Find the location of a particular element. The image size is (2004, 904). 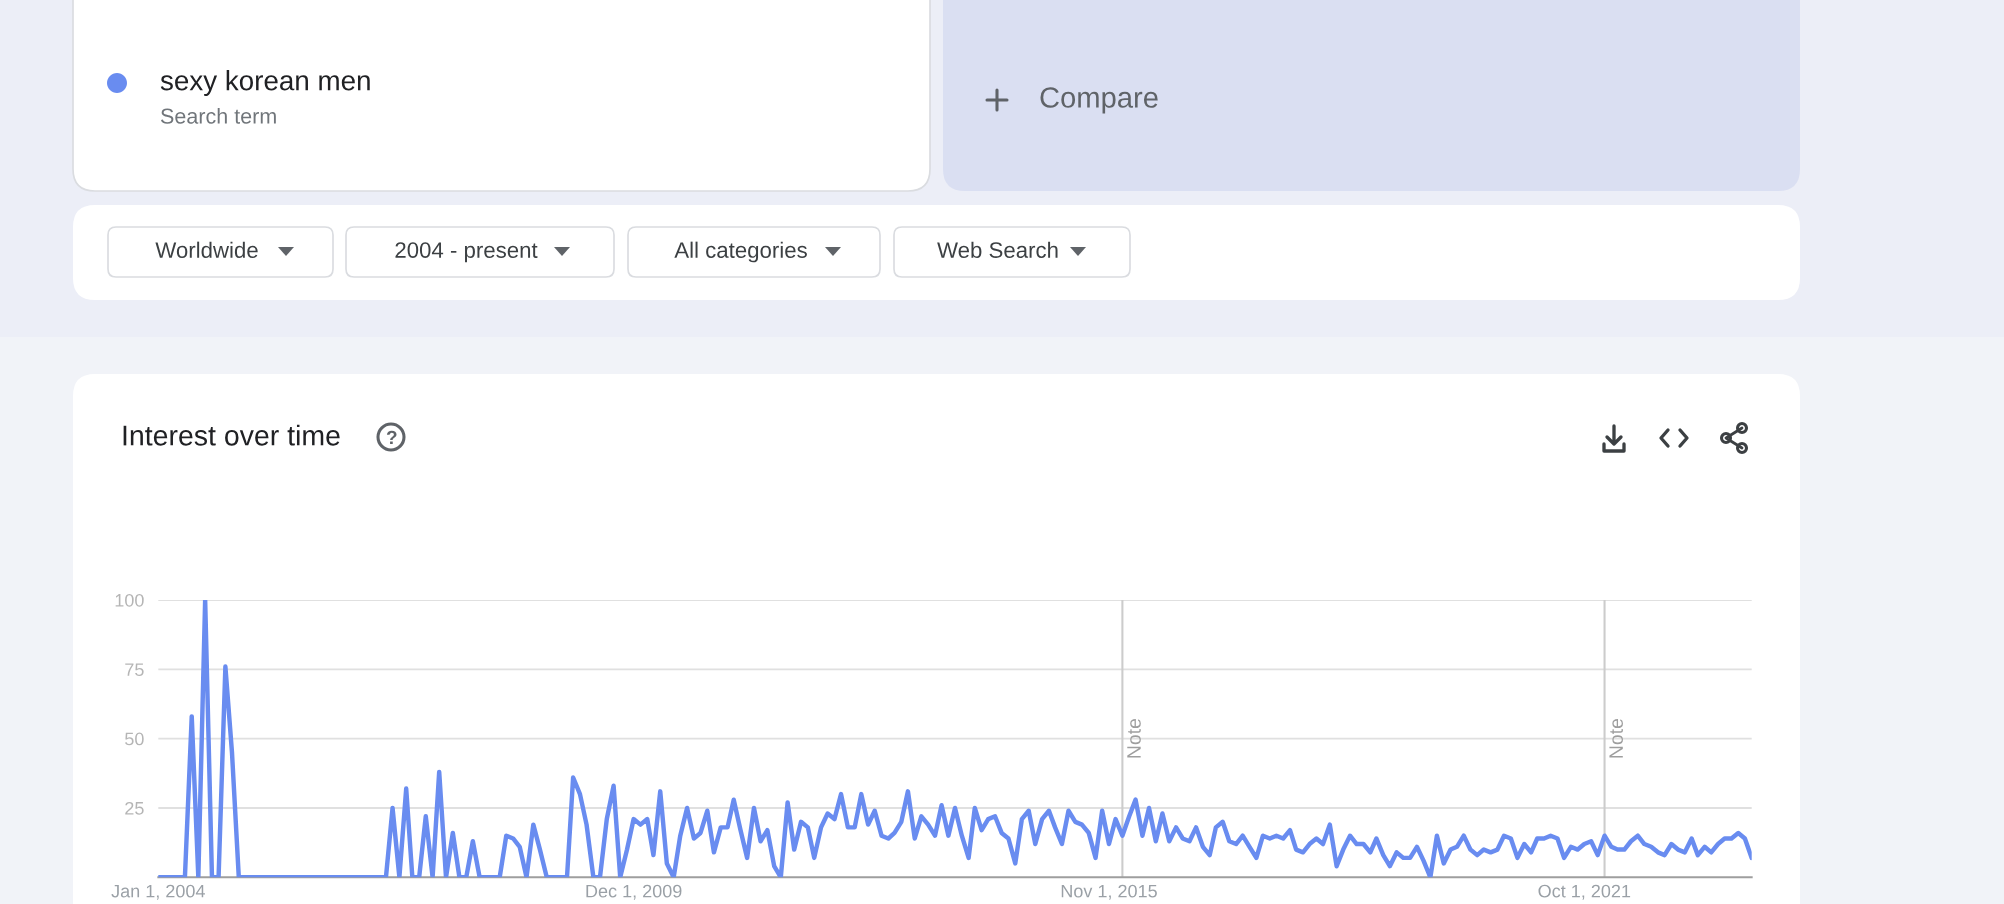

text: Worldwide is located at coordinates (206, 249).